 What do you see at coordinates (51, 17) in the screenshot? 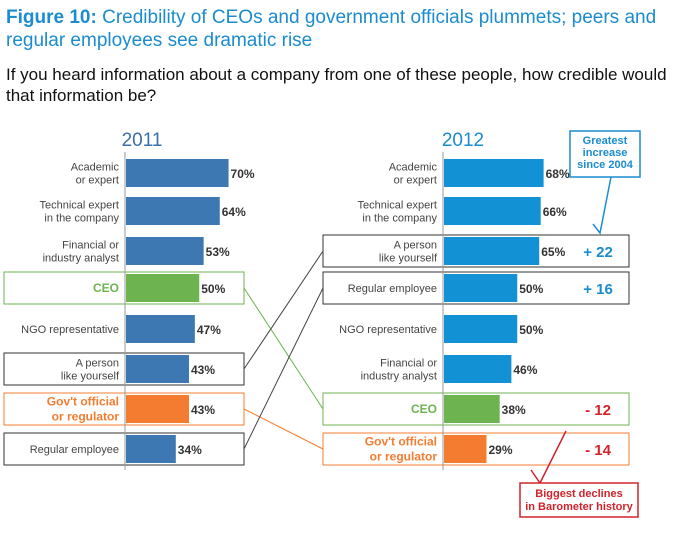
I see `figure-number: Figure 10:` at bounding box center [51, 17].